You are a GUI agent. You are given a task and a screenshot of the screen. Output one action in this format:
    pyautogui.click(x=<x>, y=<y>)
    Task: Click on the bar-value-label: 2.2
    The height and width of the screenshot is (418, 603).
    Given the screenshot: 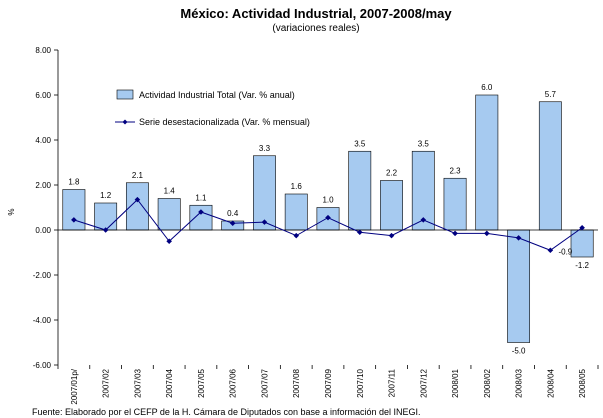 What is the action you would take?
    pyautogui.click(x=392, y=173)
    